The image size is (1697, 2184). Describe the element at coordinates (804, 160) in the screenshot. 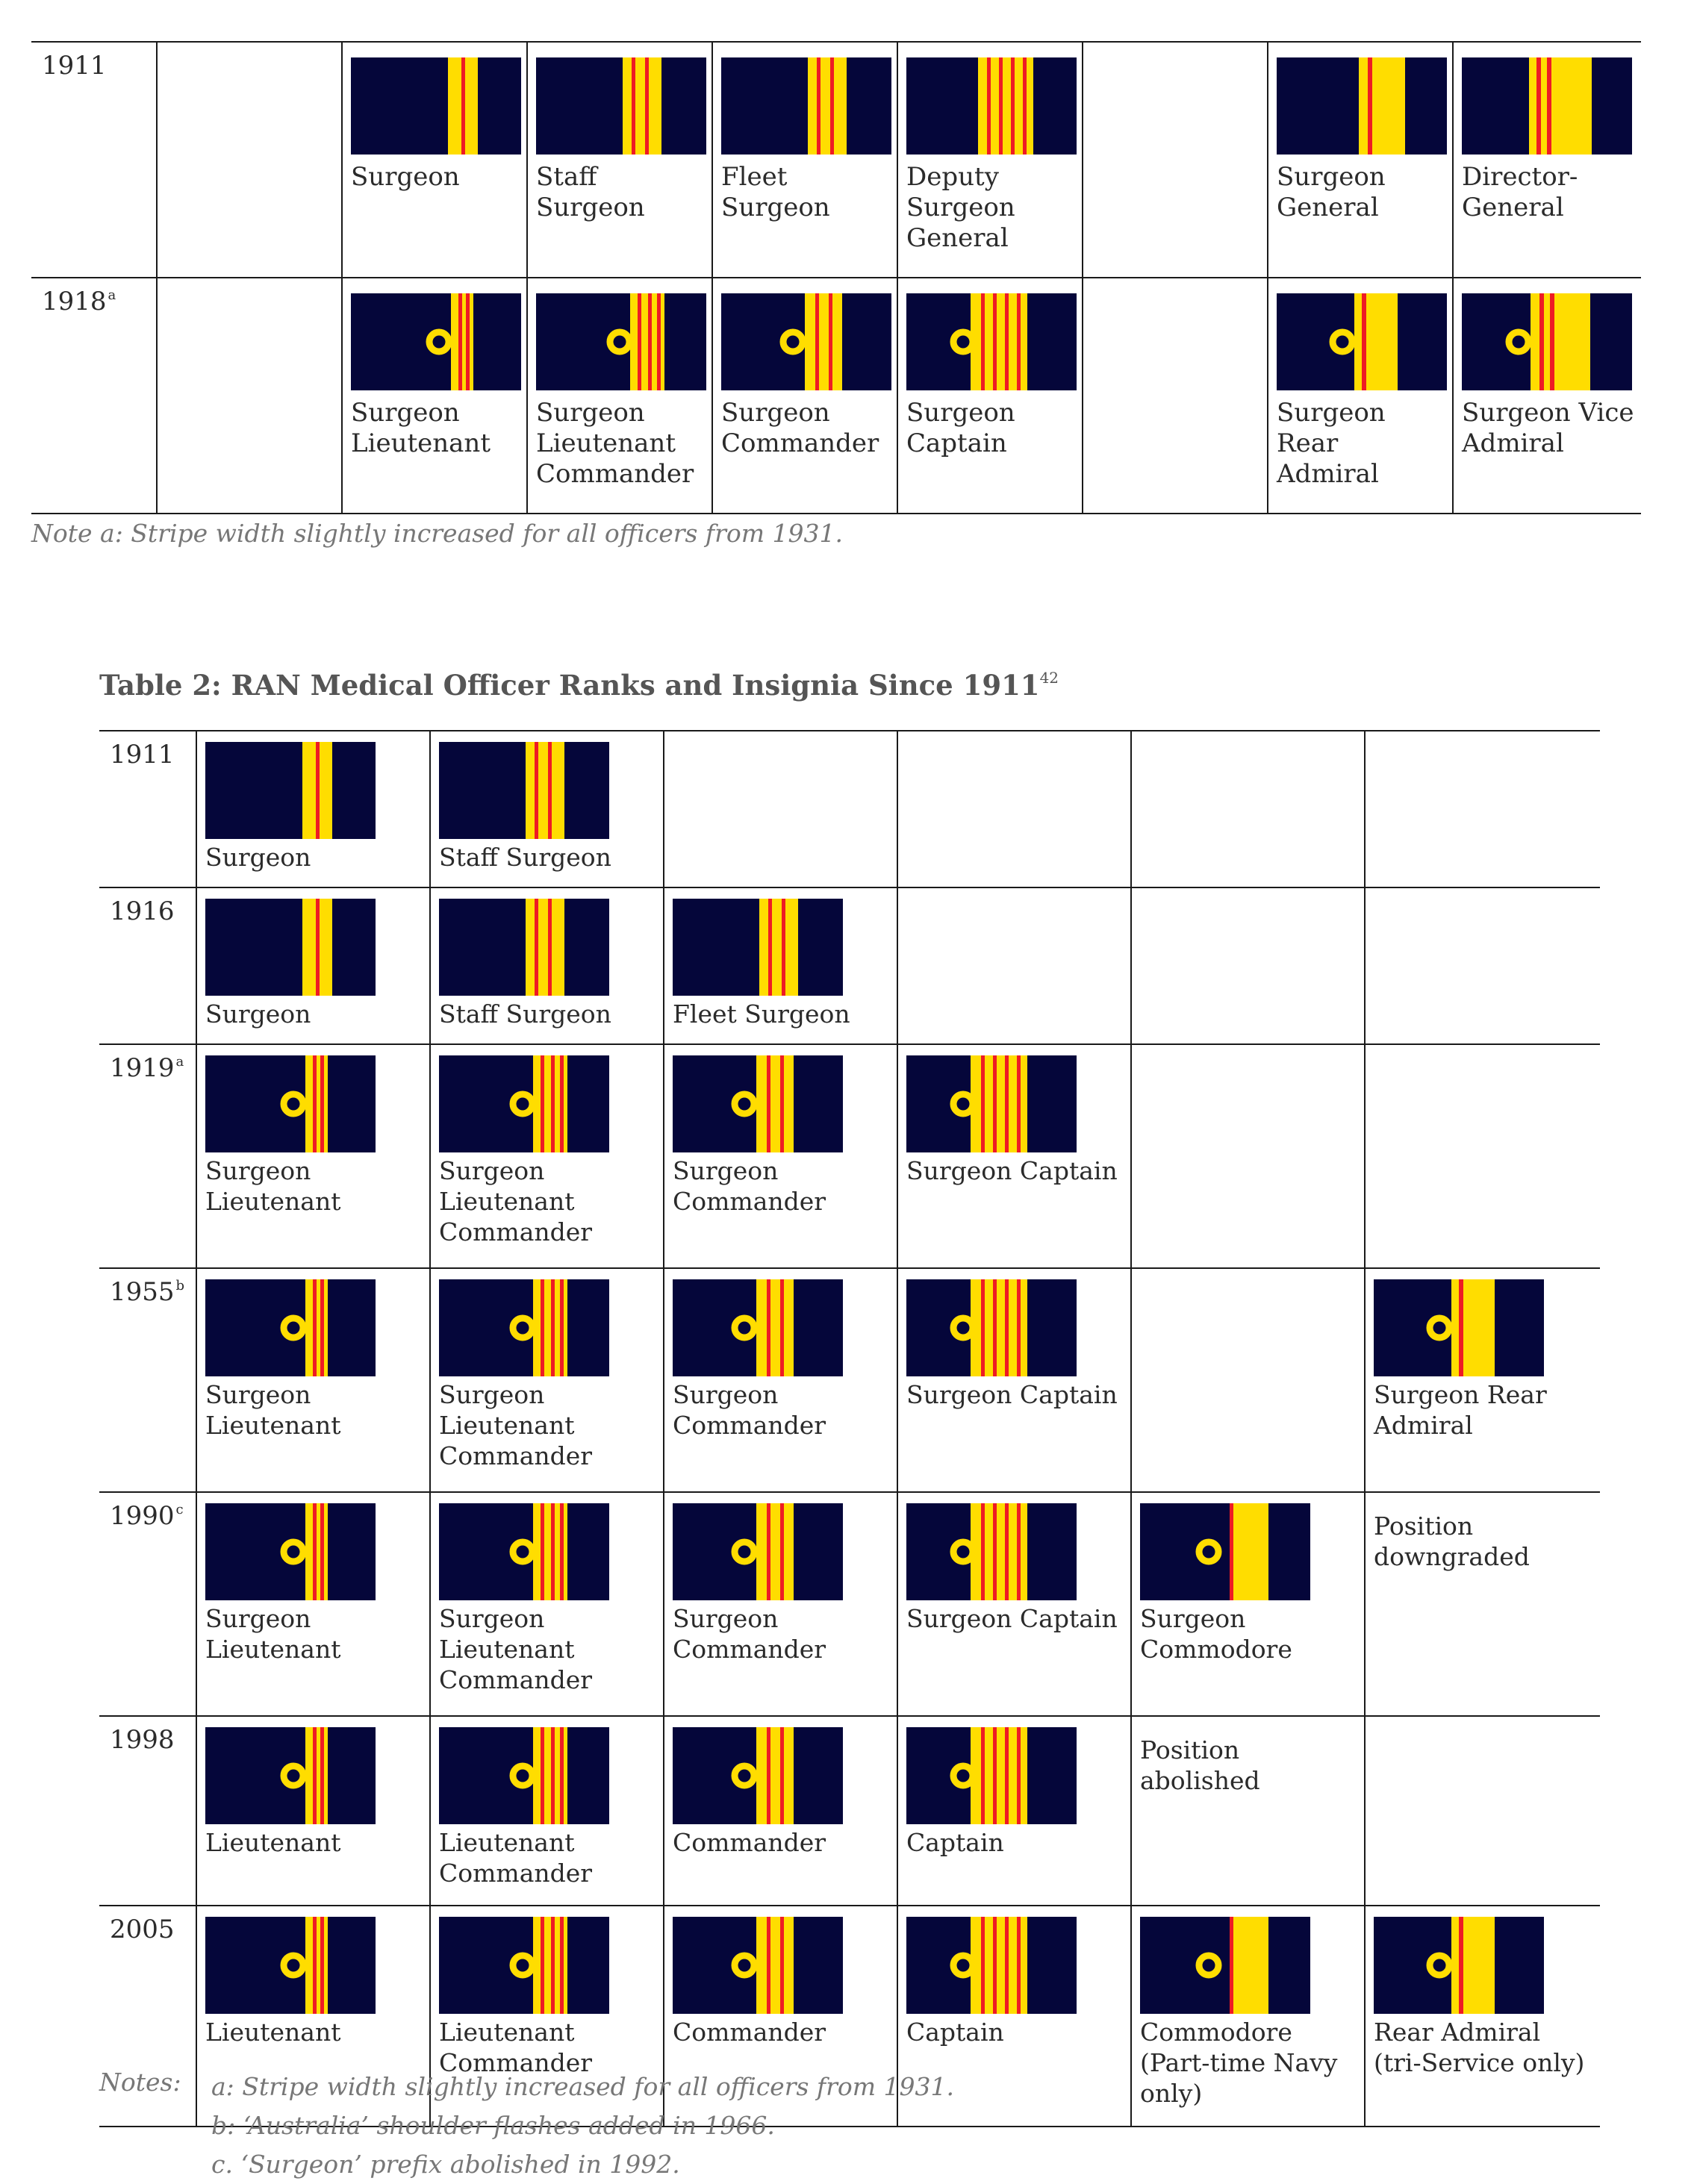

I see `rank-cell: Fleet Surgeon` at that location.